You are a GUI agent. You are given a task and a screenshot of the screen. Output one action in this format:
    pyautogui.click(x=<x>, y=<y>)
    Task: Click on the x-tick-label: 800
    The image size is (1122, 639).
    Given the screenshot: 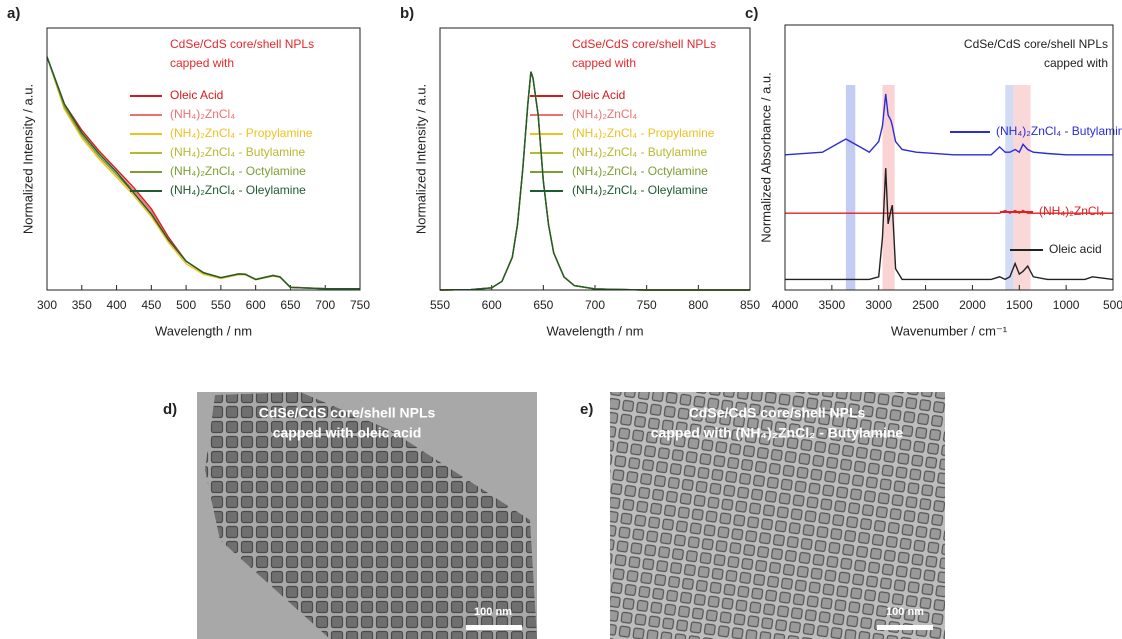 What is the action you would take?
    pyautogui.click(x=698, y=305)
    